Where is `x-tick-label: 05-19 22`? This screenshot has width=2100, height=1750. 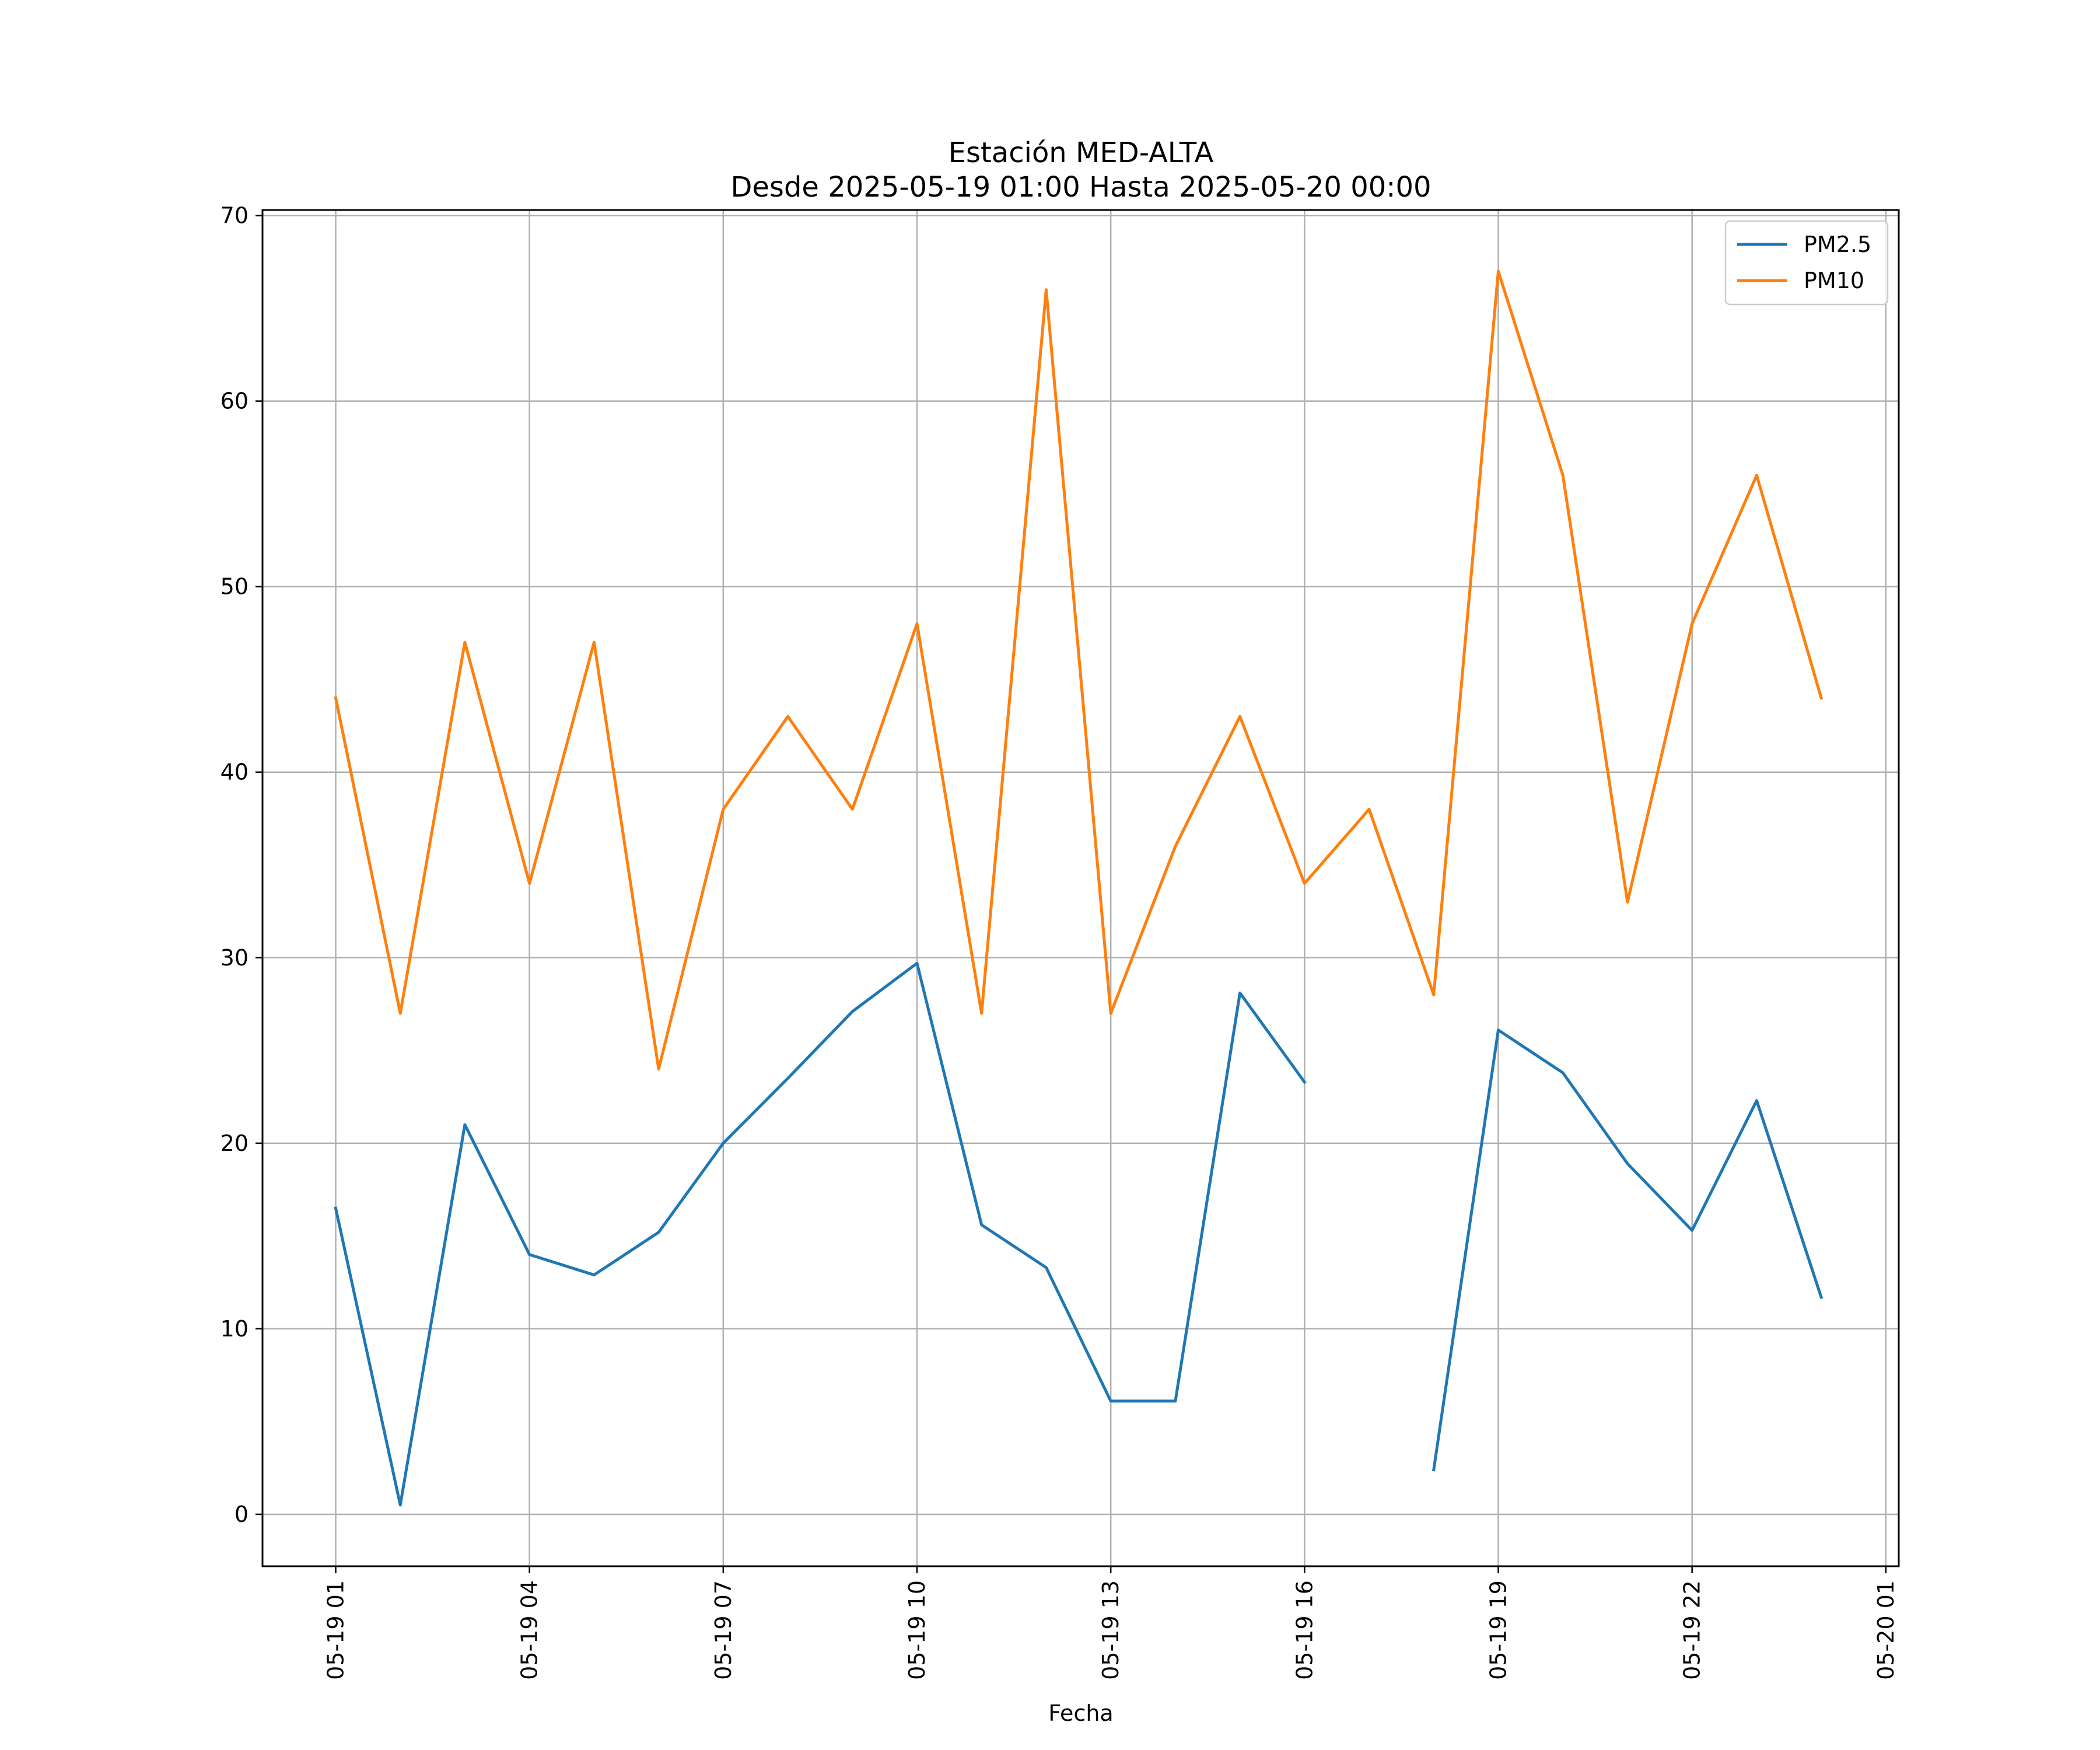 x-tick-label: 05-19 22 is located at coordinates (1692, 1630).